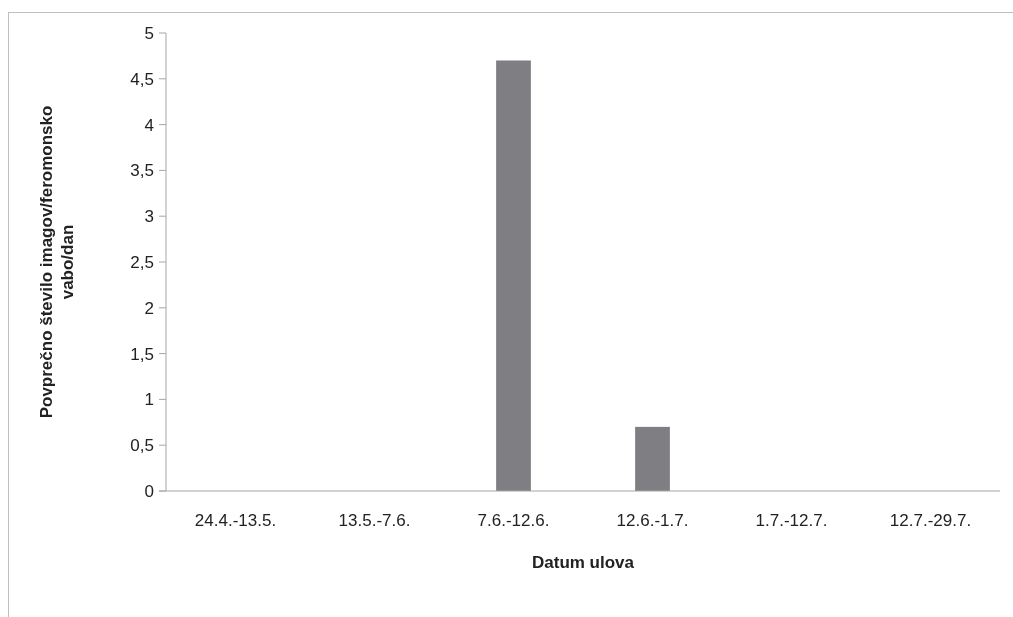 The height and width of the screenshot is (617, 1013). Describe the element at coordinates (142, 171) in the screenshot. I see `y-tick-label: 3,5` at that location.